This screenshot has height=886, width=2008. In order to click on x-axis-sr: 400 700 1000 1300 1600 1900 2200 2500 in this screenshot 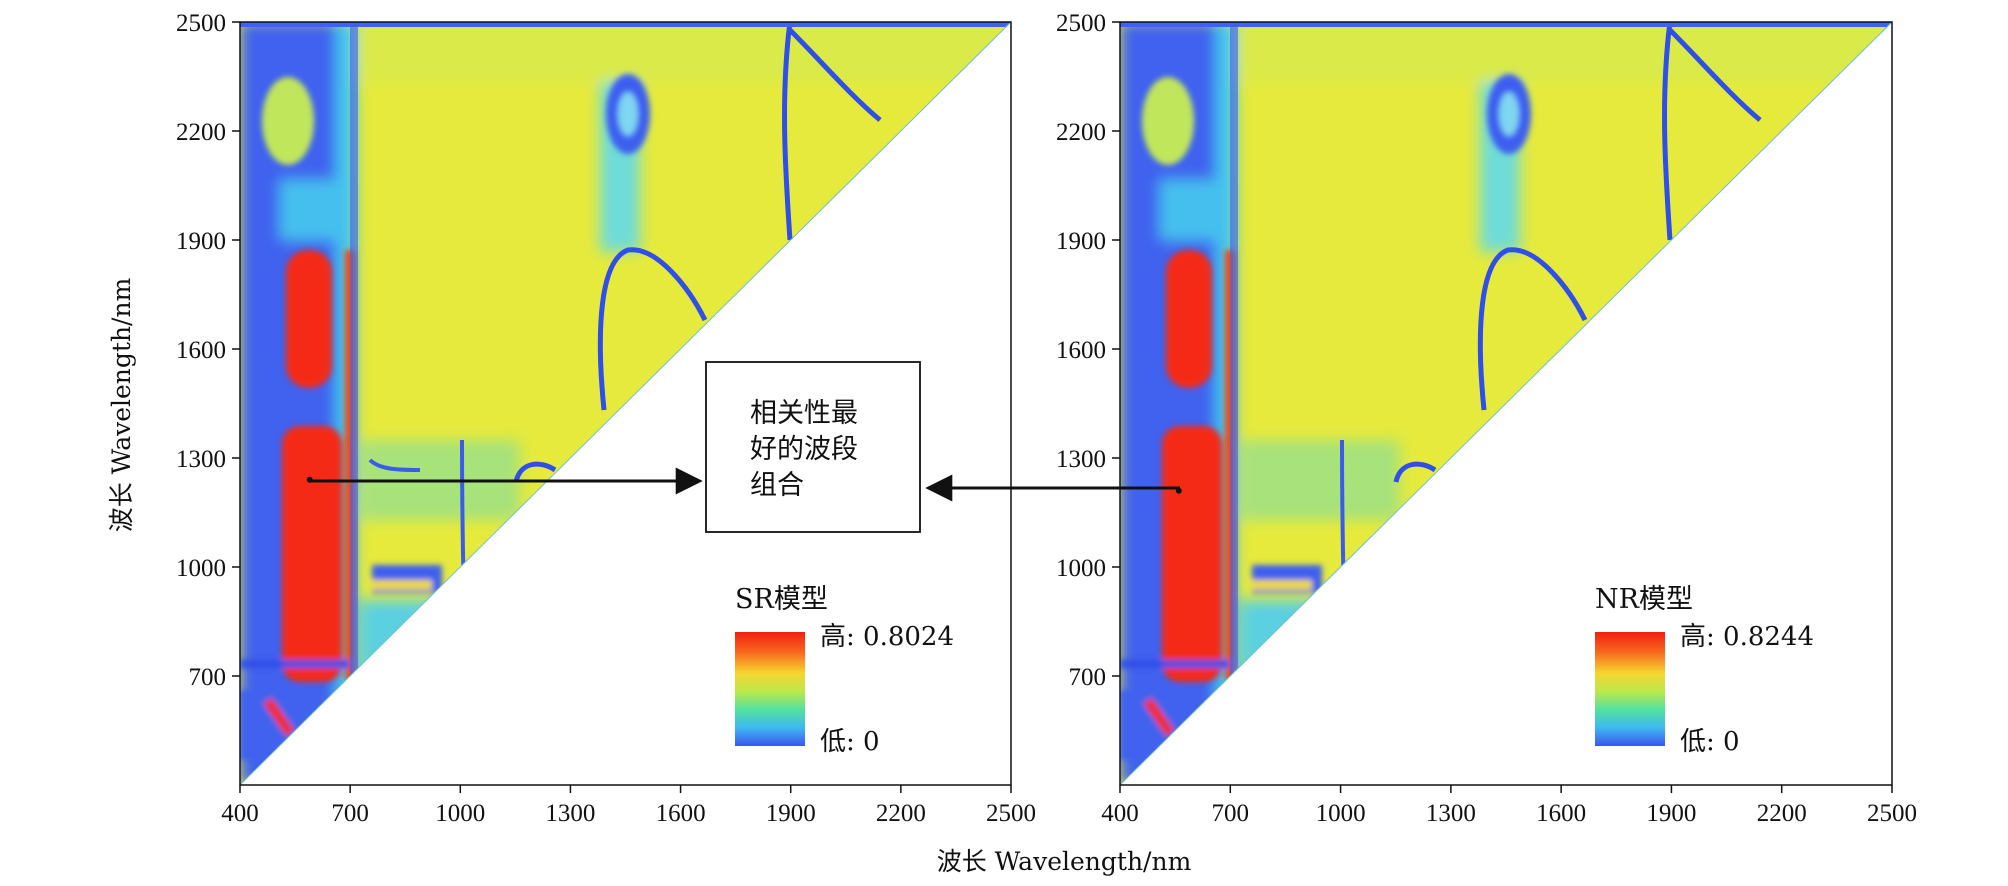, I will do `click(628, 806)`.